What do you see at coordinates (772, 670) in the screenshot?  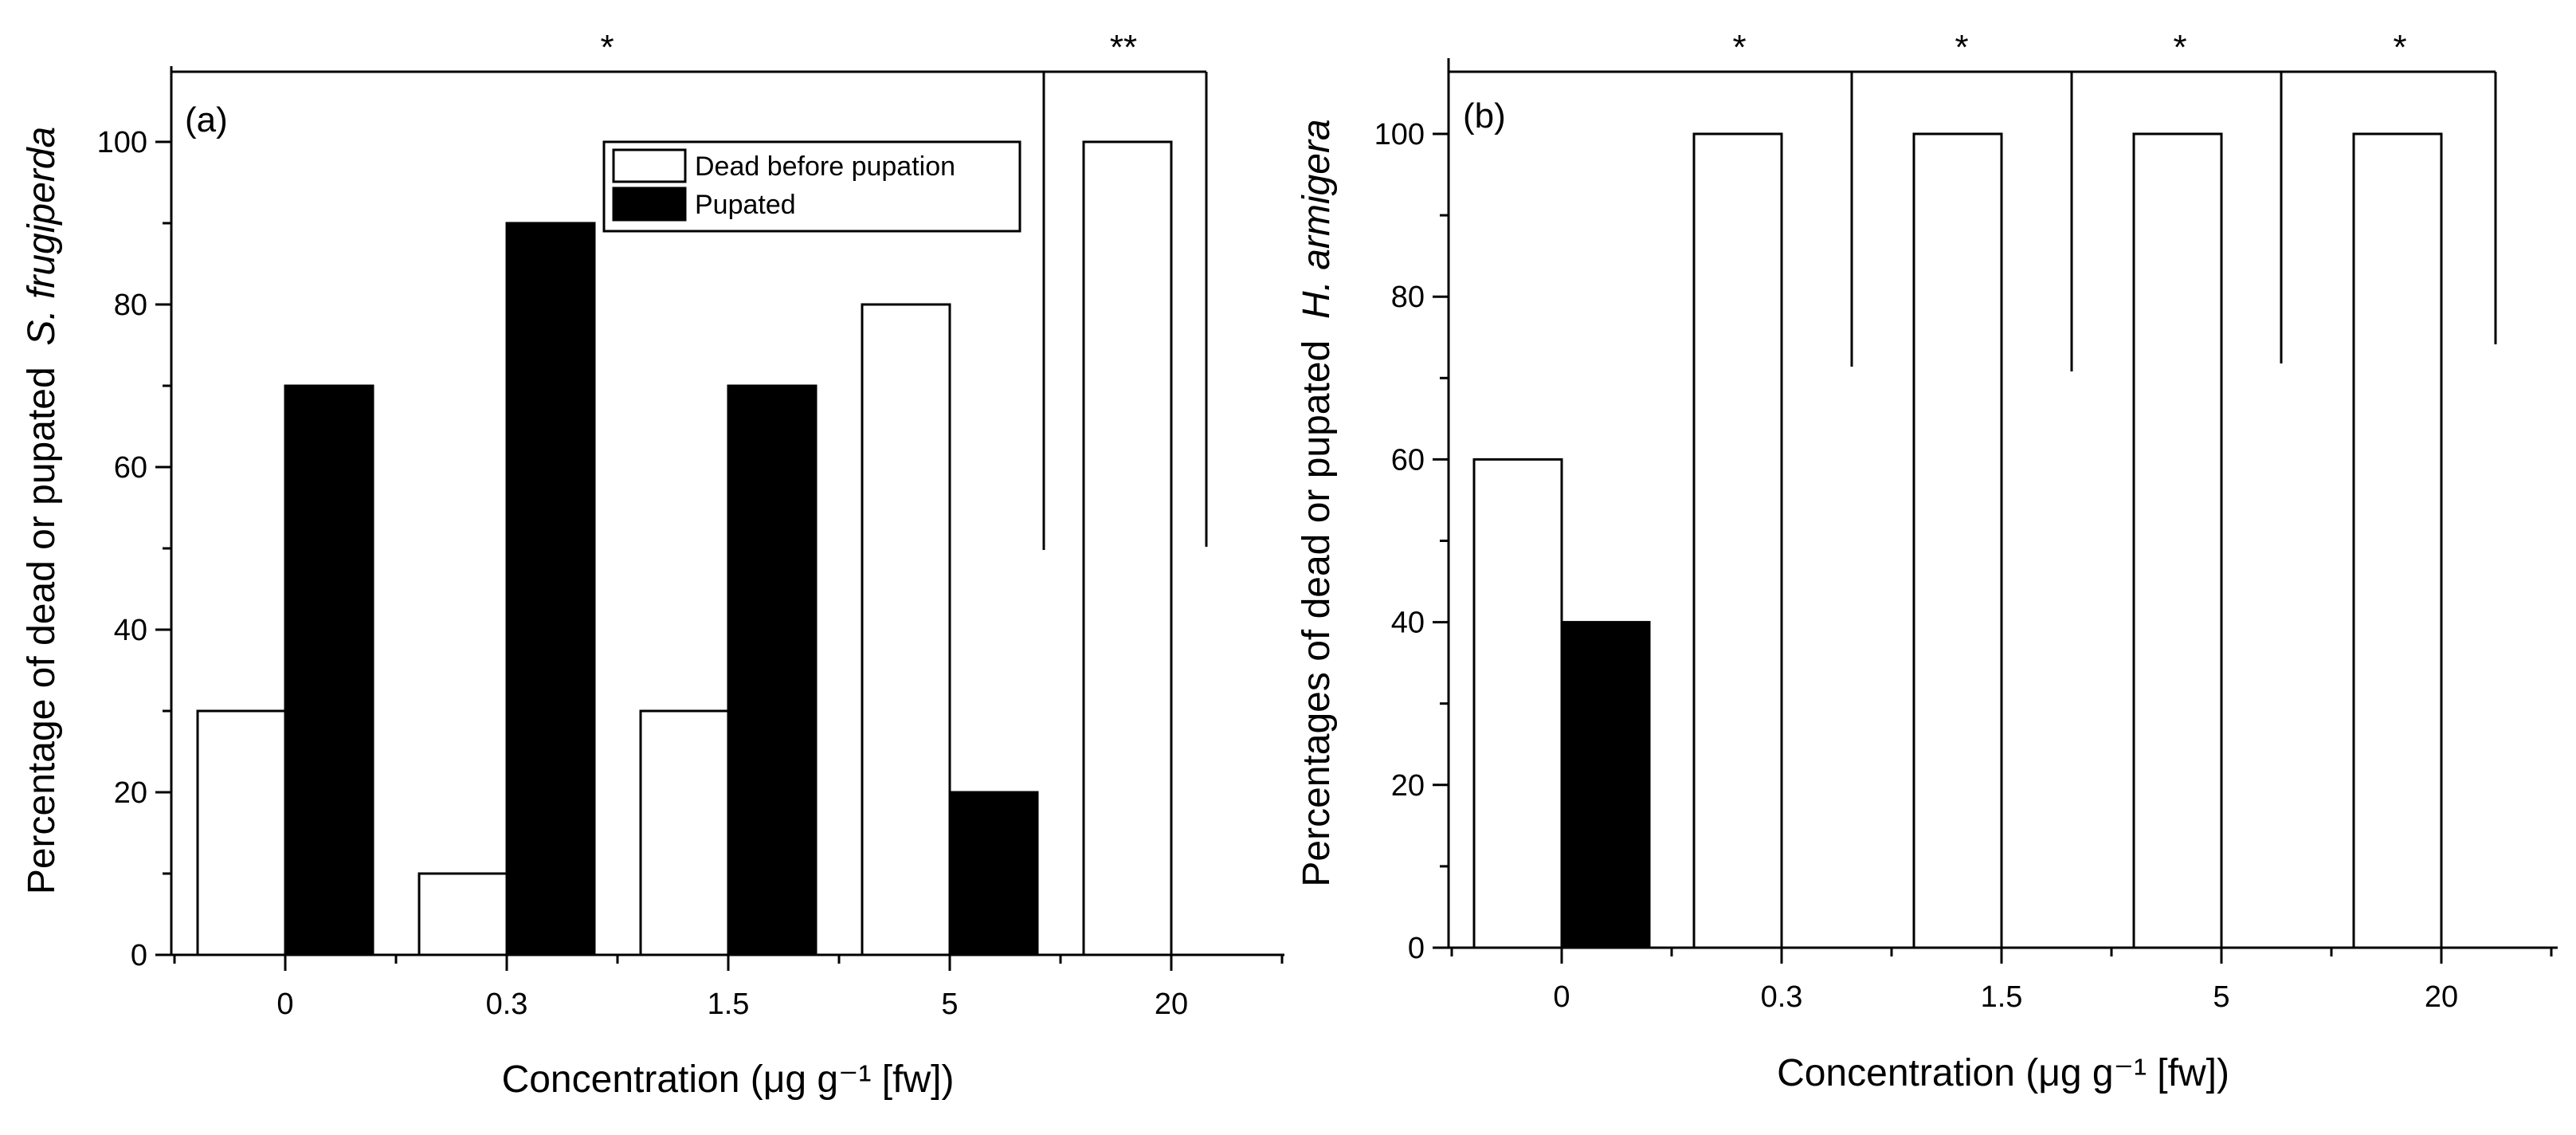 I see `bar-pupated-1.5` at bounding box center [772, 670].